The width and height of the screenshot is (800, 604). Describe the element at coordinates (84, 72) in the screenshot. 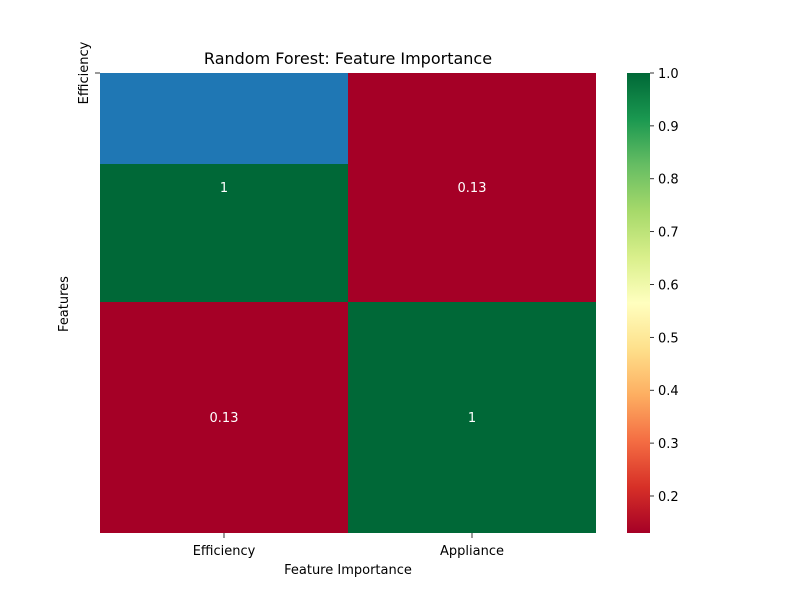

I see `y-tick-label: Efficiency` at that location.